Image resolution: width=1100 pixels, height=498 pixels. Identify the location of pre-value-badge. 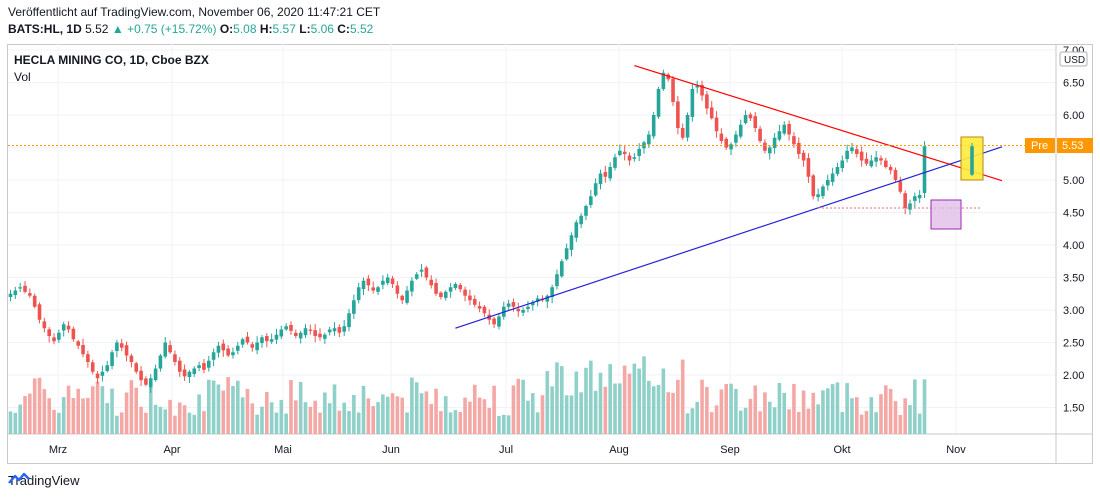
(1075, 145).